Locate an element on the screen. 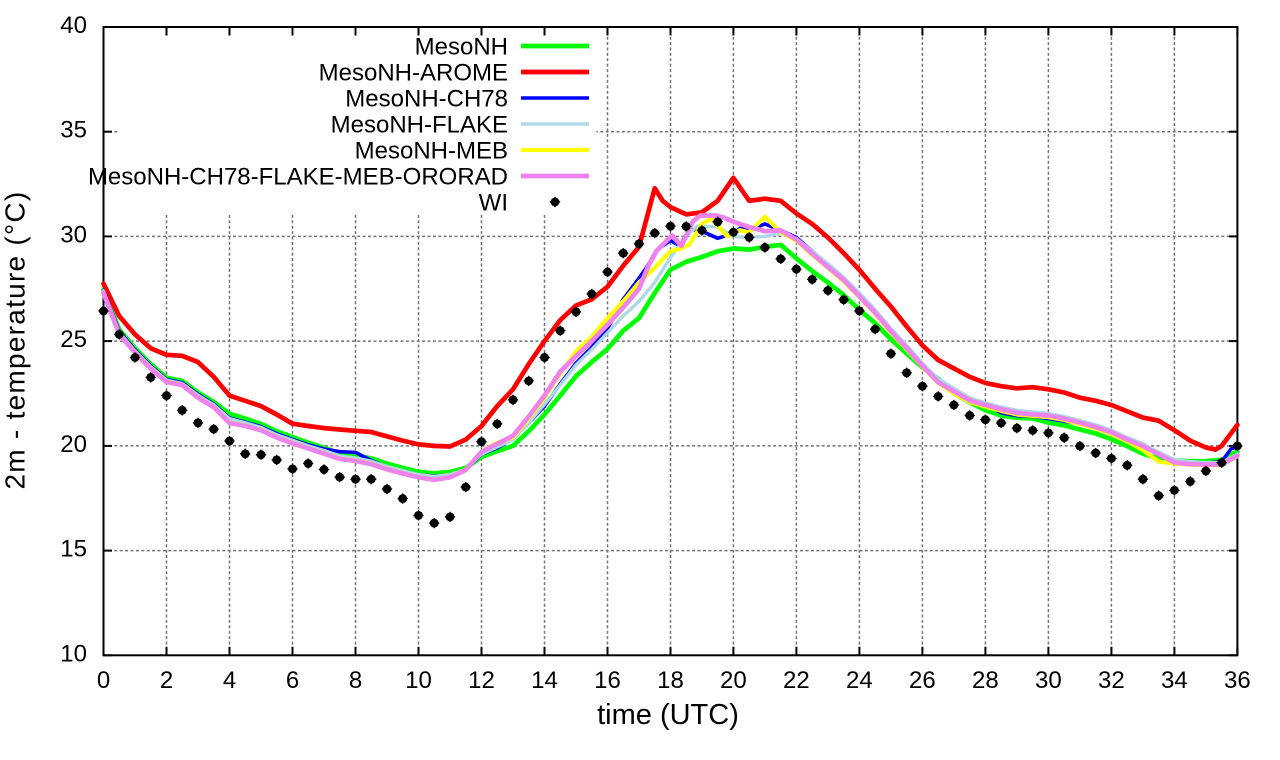 This screenshot has height=760, width=1280. svg-text: 8 is located at coordinates (355, 680).